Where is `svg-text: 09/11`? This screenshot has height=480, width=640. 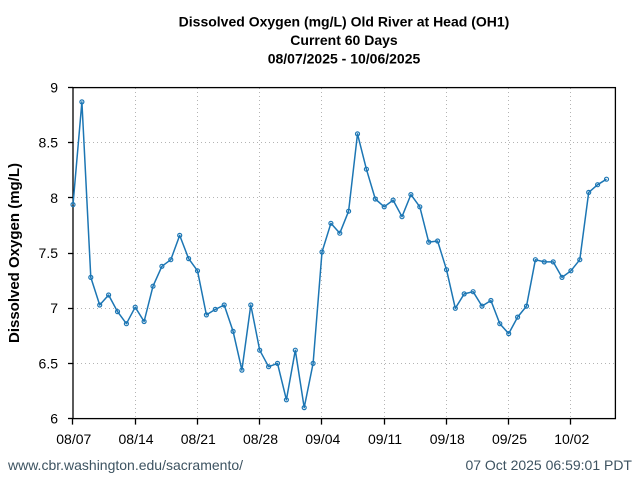
svg-text: 09/11 is located at coordinates (385, 439).